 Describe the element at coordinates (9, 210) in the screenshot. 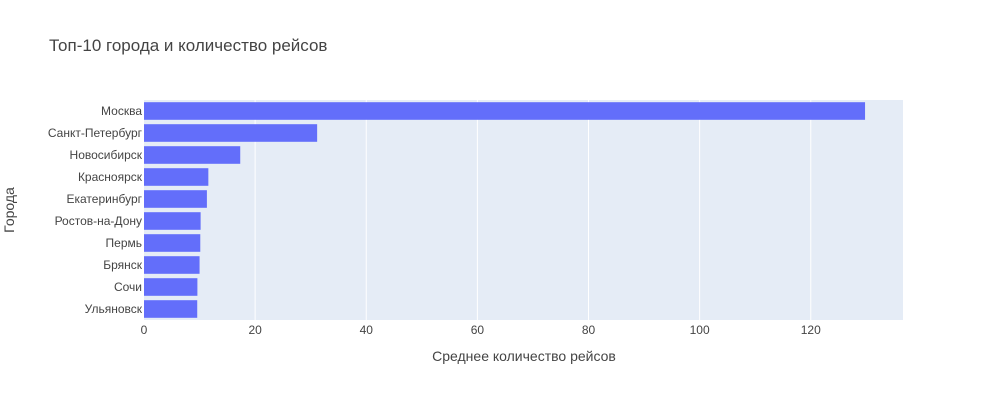

I see `y-axis-title: Города` at that location.